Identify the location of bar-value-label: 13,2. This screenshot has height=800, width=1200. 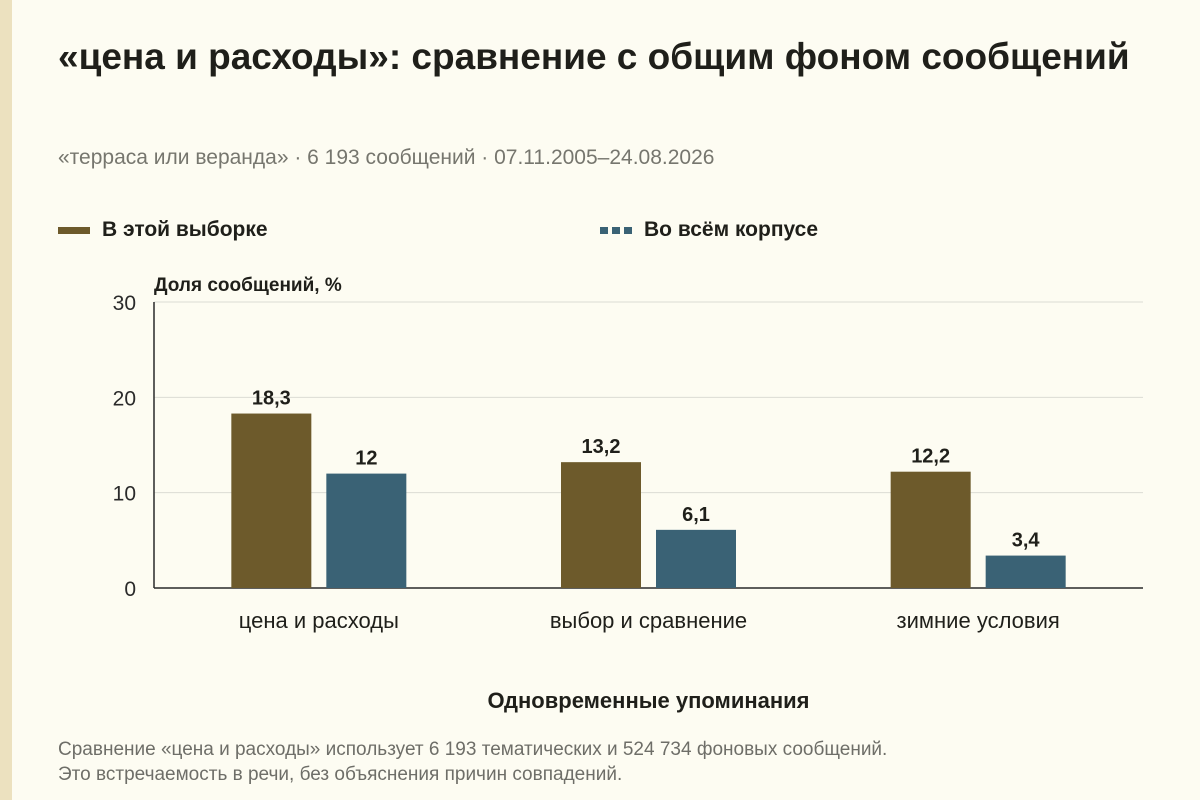
(601, 447).